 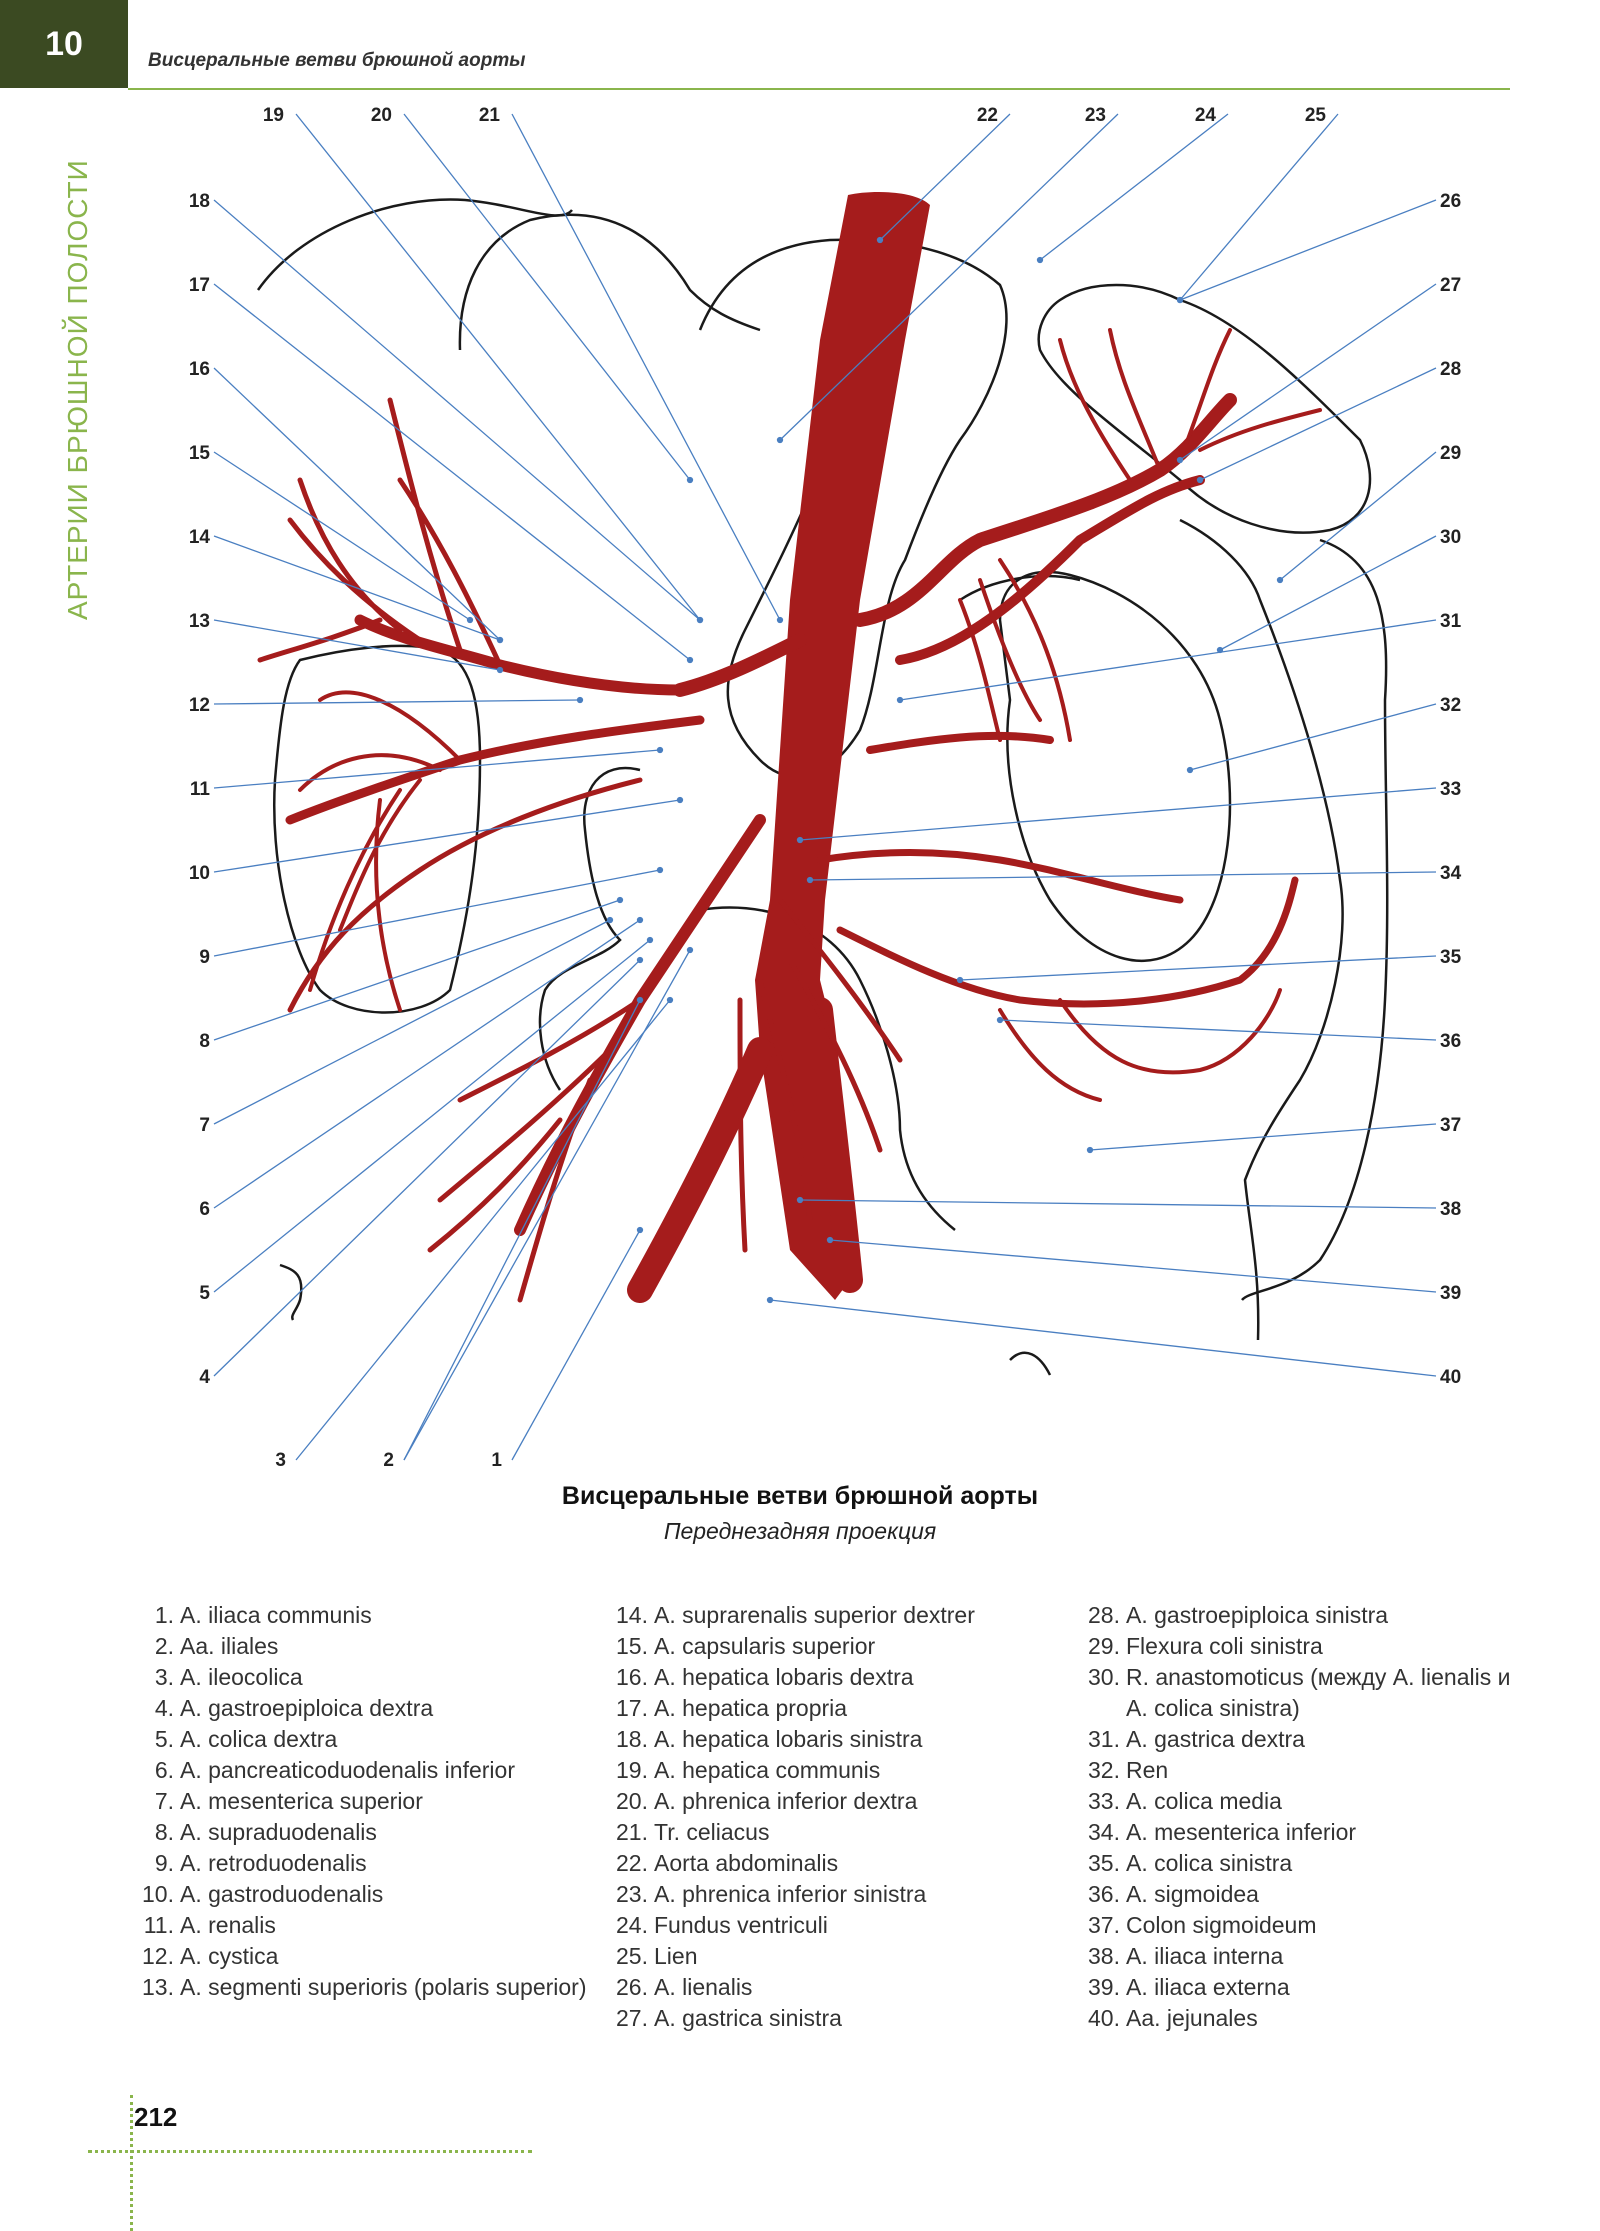 What do you see at coordinates (199, 369) in the screenshot?
I see `callout-number: 16` at bounding box center [199, 369].